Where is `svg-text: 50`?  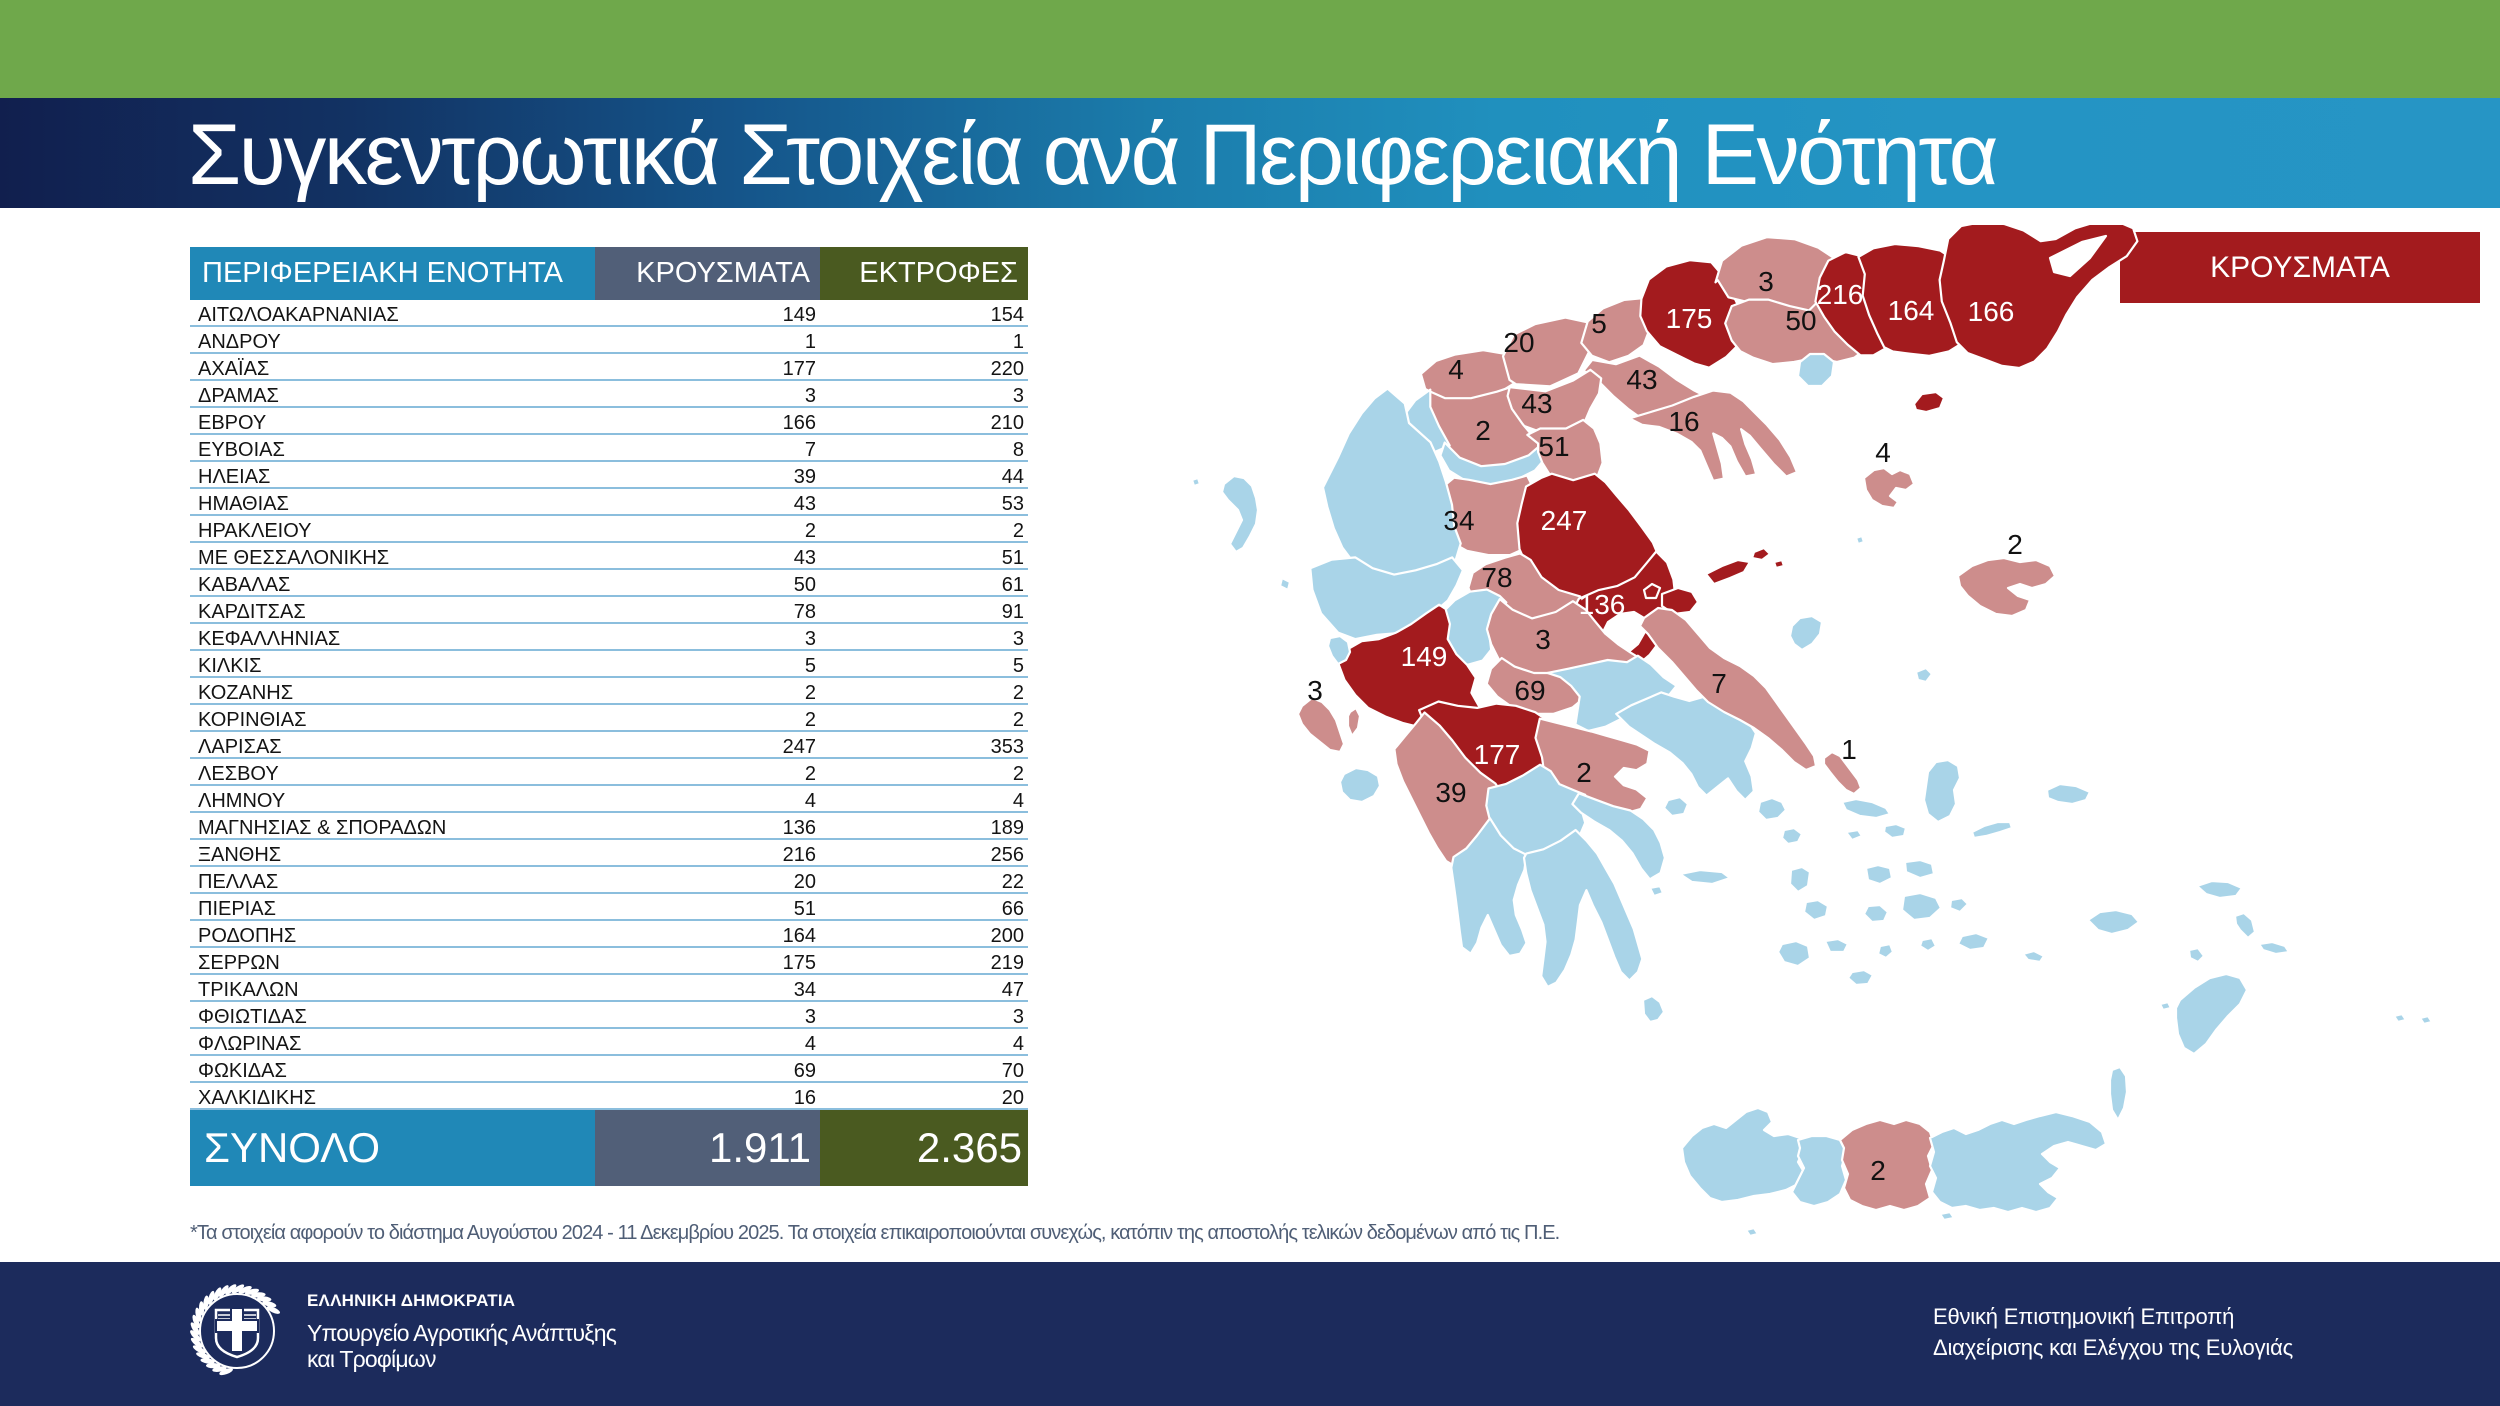 svg-text: 50 is located at coordinates (1800, 320).